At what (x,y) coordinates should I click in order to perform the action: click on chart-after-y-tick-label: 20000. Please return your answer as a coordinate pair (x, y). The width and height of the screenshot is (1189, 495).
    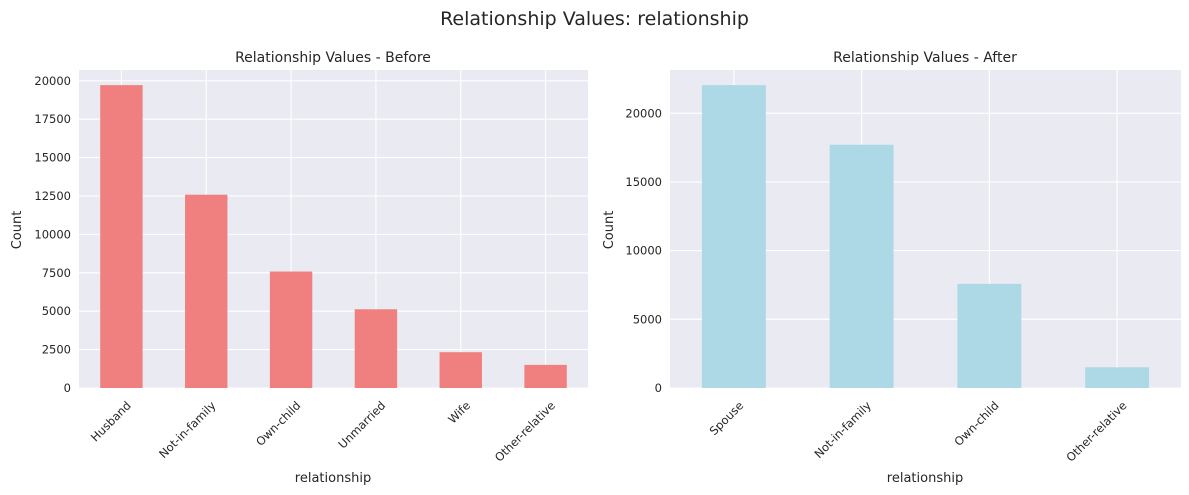
    Looking at the image, I should click on (643, 113).